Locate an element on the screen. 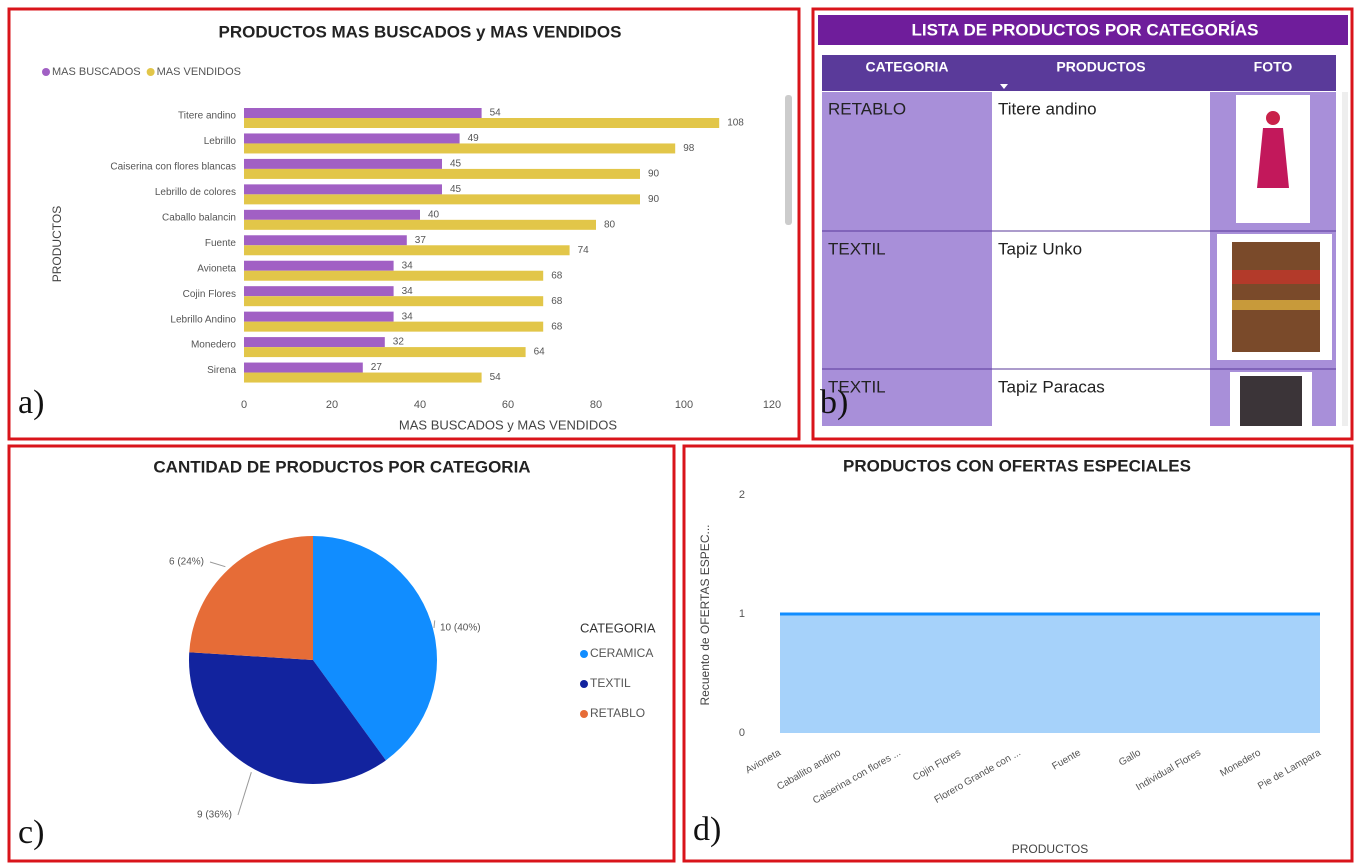 The image size is (1354, 863). y-tick-label: Lebrillo Andino is located at coordinates (203, 319).